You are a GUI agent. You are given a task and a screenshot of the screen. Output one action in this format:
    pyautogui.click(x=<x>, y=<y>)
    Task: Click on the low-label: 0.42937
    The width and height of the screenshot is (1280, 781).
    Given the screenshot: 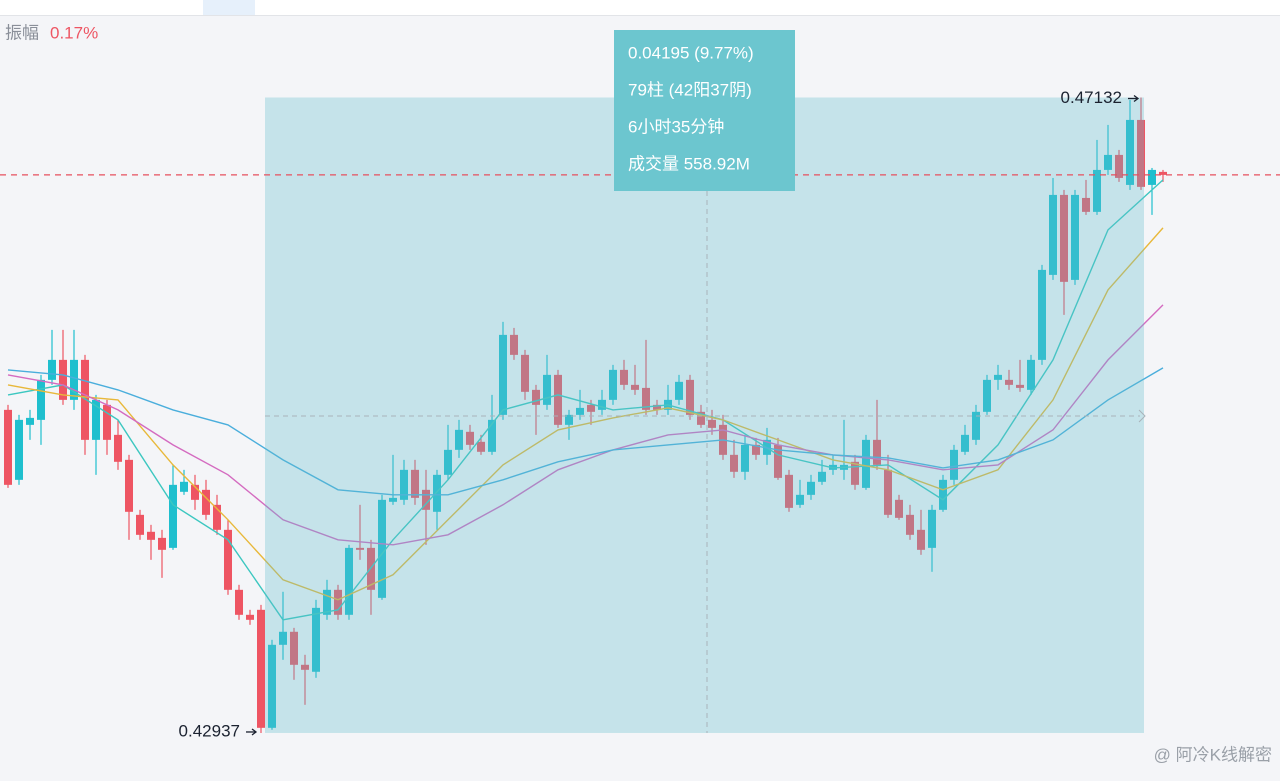 What is the action you would take?
    pyautogui.click(x=209, y=730)
    